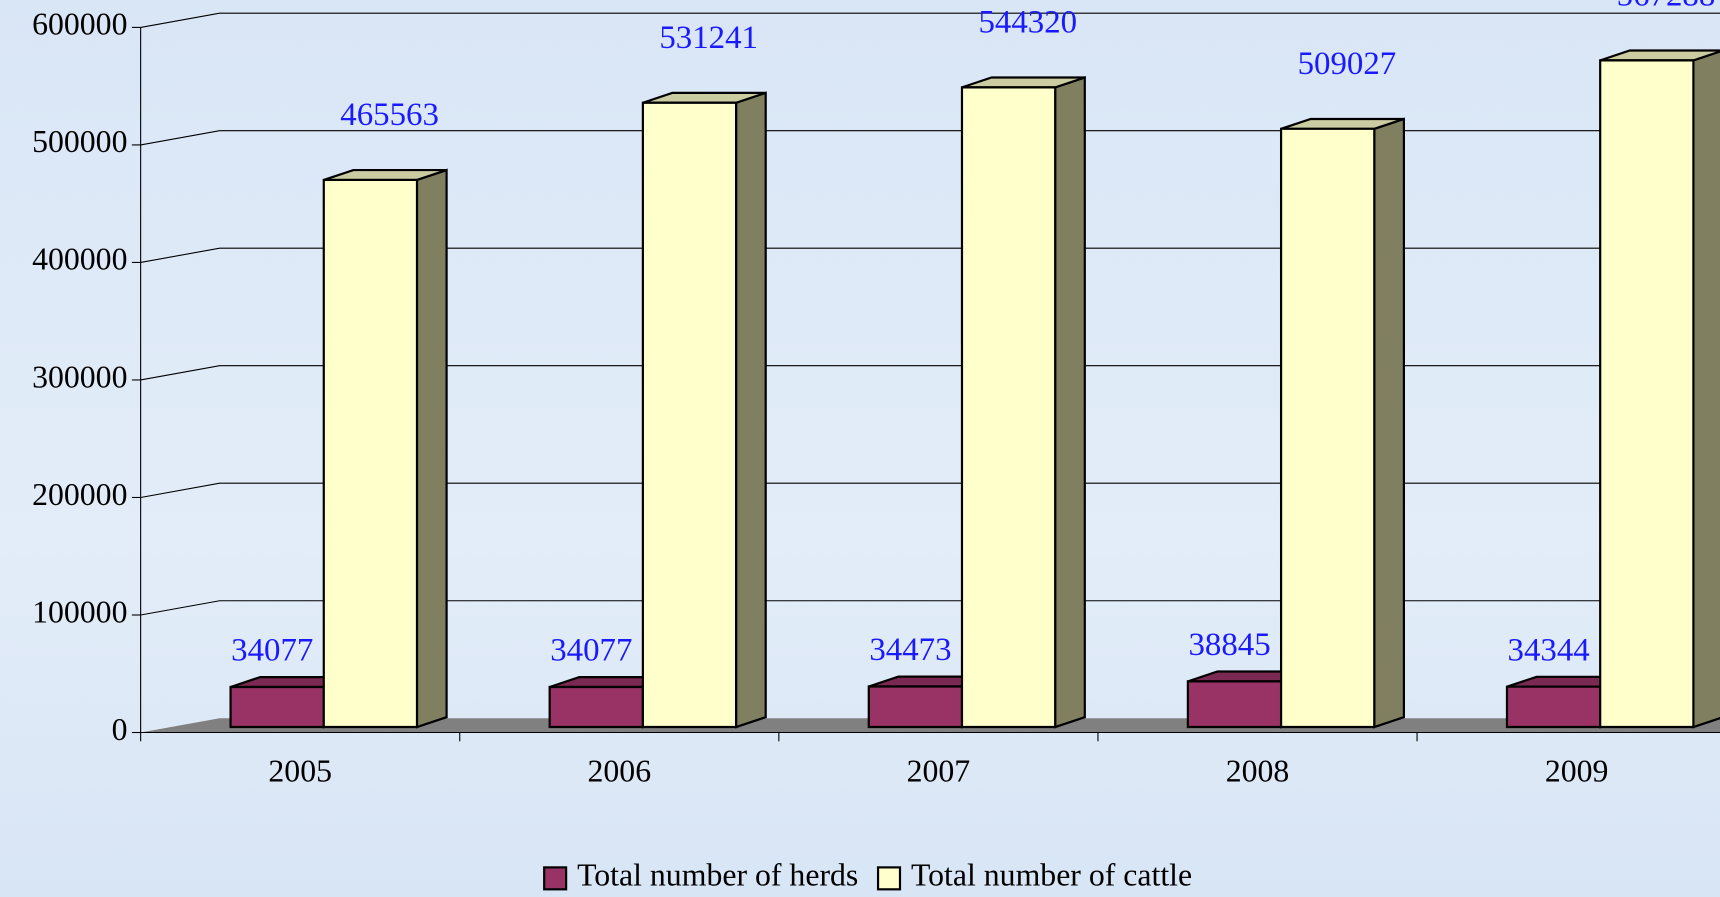  What do you see at coordinates (620, 770) in the screenshot?
I see `x-tick-label: 2006` at bounding box center [620, 770].